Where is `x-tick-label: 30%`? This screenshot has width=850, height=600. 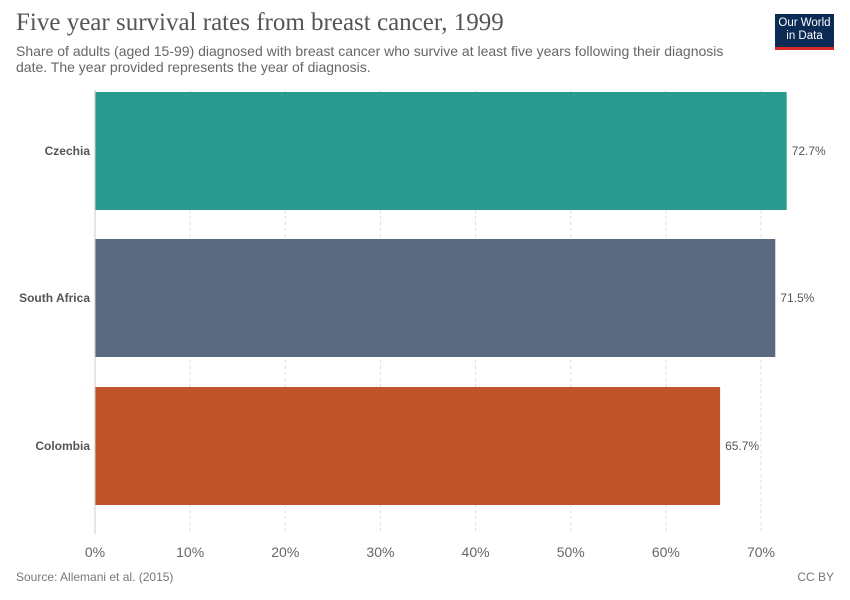 x-tick-label: 30% is located at coordinates (380, 552).